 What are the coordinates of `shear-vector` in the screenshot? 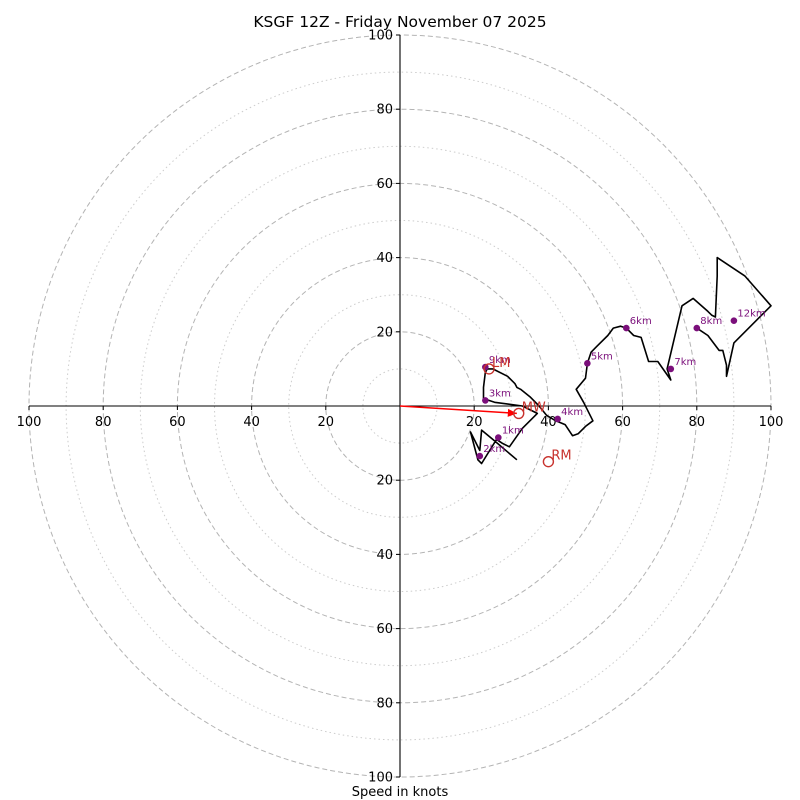 It's located at (458, 411).